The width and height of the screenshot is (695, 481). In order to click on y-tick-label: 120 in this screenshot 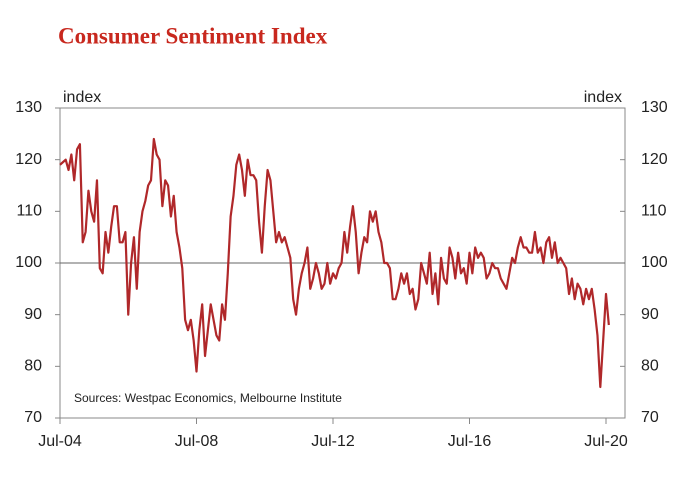, I will do `click(28, 159)`.